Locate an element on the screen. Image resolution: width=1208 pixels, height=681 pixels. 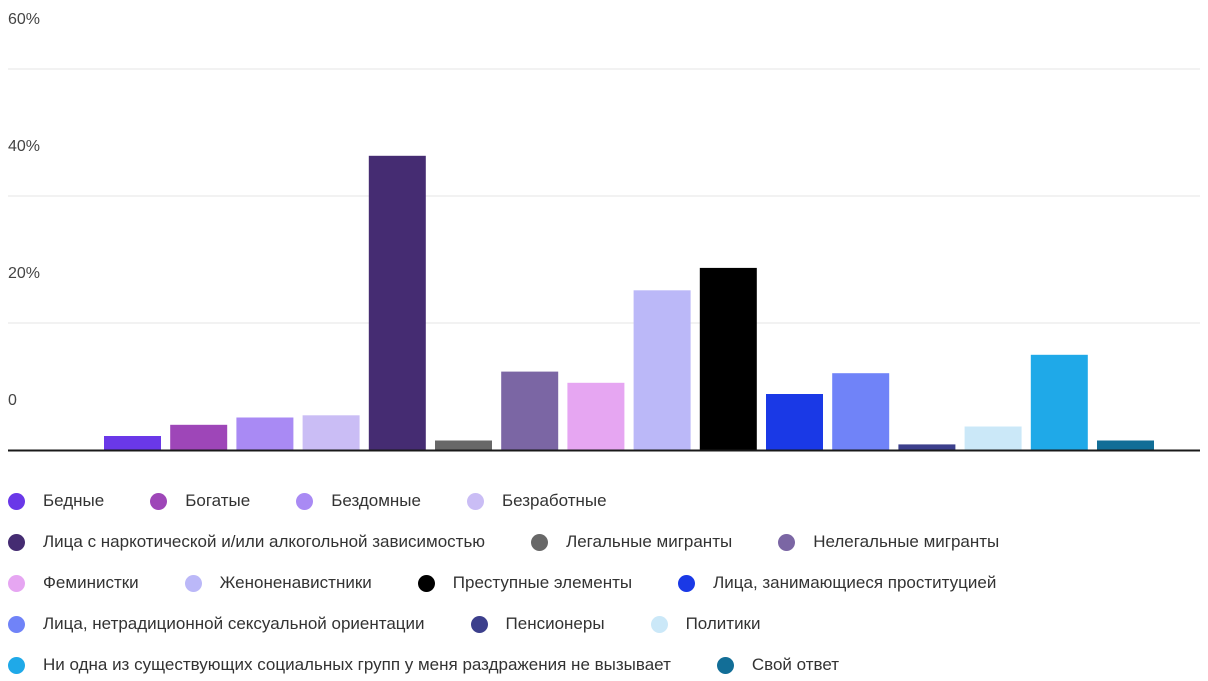
legend-label: Бездомные is located at coordinates (376, 500).